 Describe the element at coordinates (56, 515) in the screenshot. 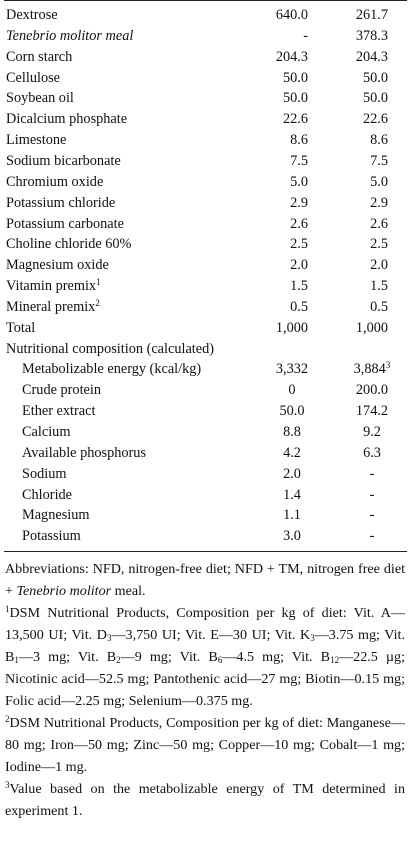

I see `row-label: Magnesium` at that location.